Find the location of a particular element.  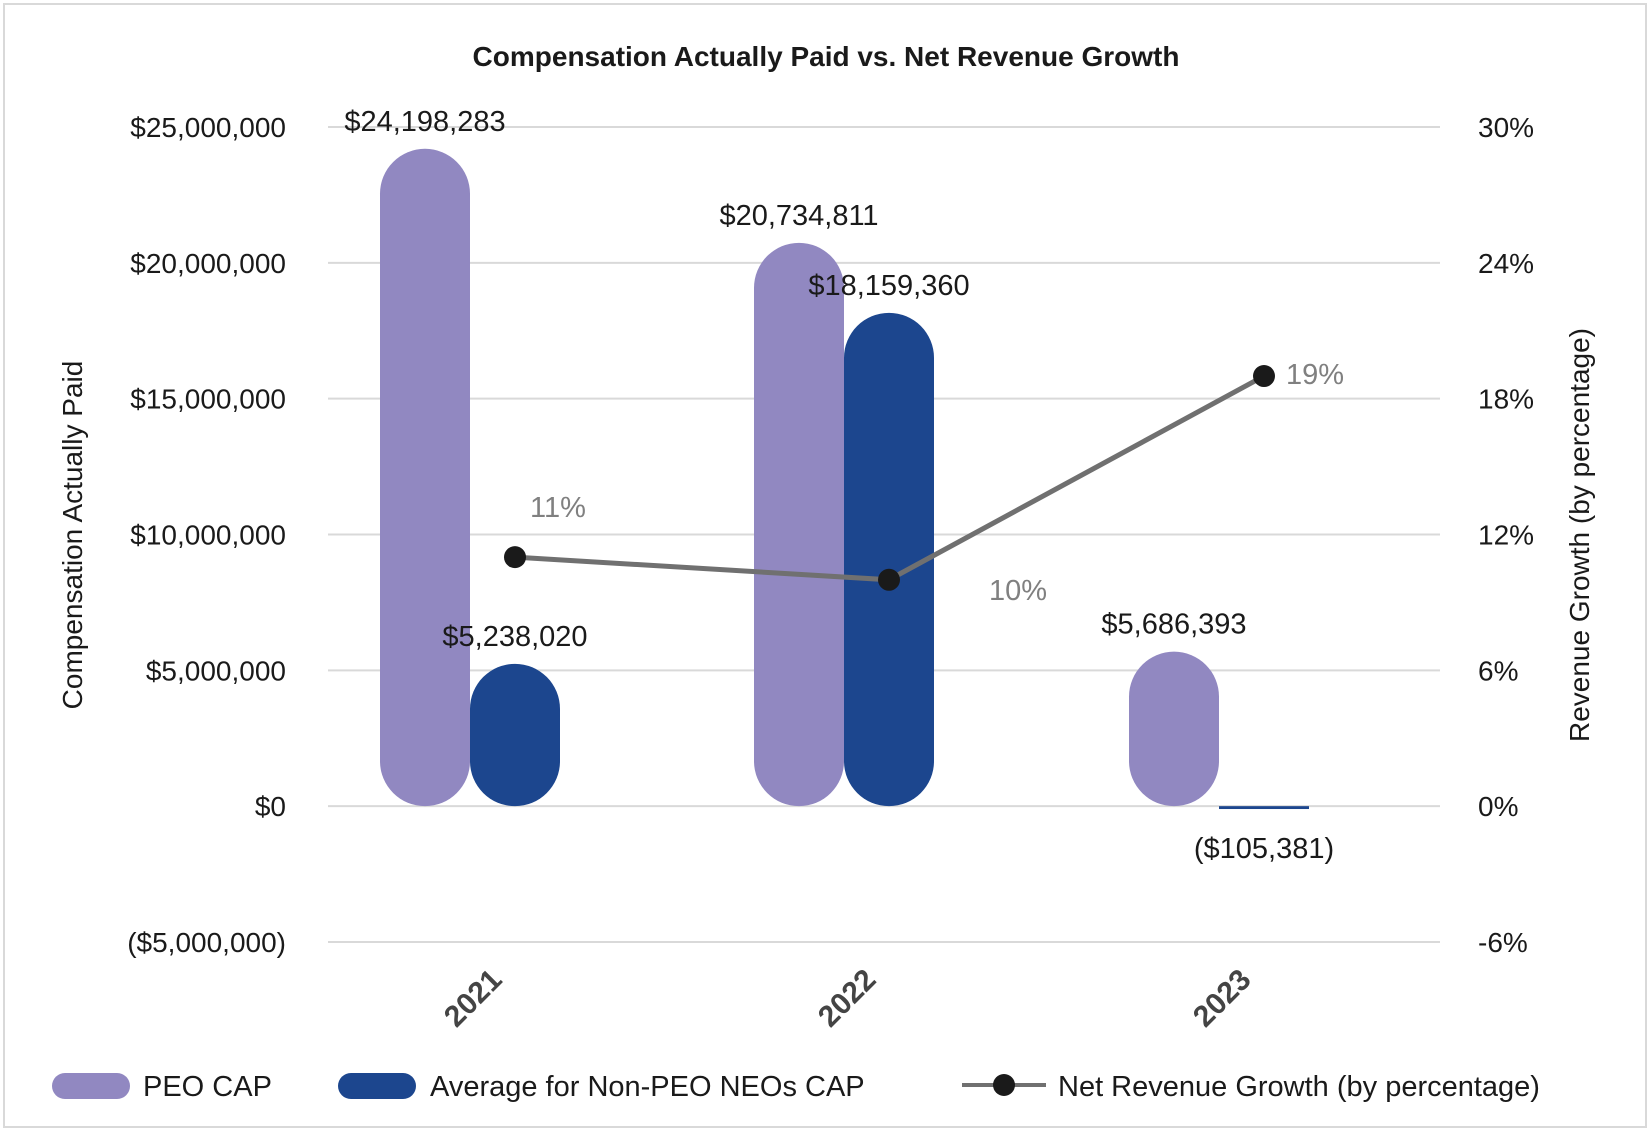

y2-tick-label: 12% is located at coordinates (1506, 535).